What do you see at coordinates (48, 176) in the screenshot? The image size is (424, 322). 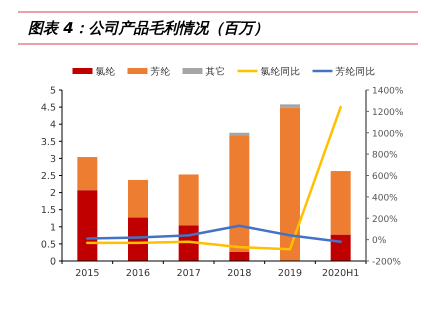 I see `y-tick-label: 2.5` at bounding box center [48, 176].